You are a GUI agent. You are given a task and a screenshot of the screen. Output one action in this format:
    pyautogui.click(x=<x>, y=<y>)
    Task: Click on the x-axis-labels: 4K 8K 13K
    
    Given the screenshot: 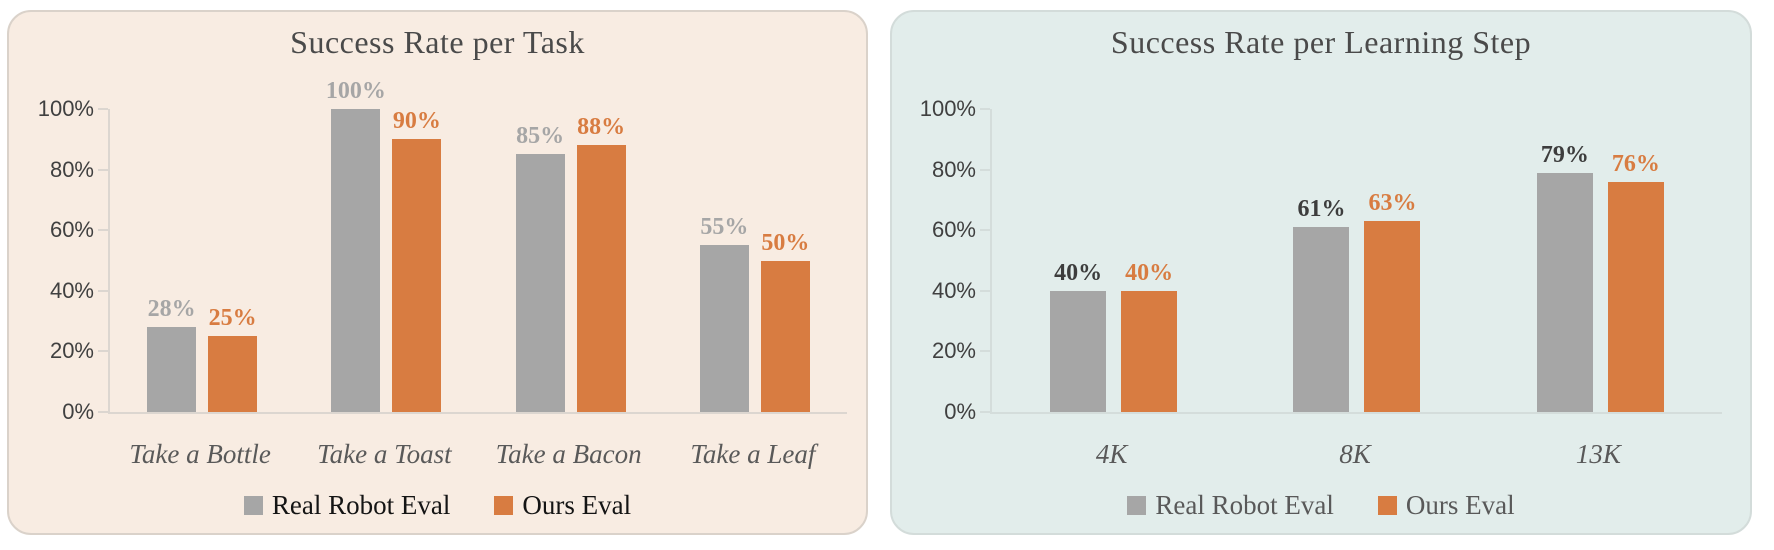 What is the action you would take?
    pyautogui.click(x=1355, y=454)
    